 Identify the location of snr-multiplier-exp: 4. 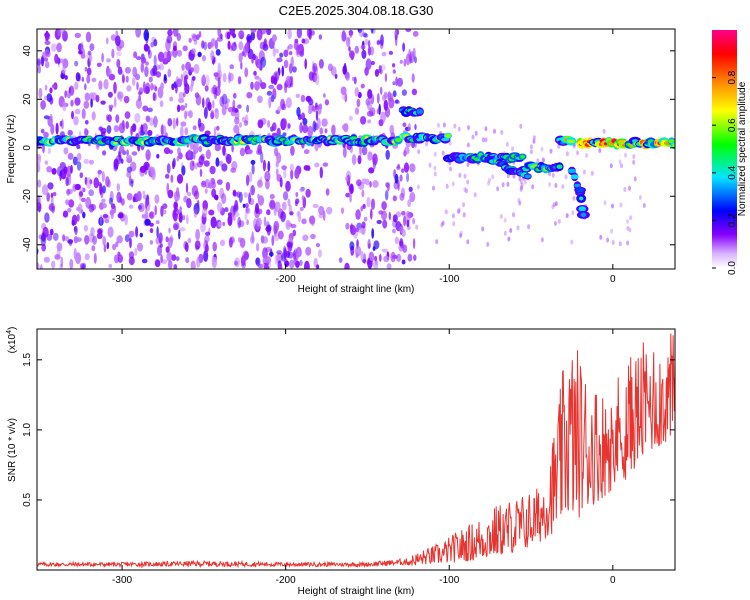
(9, 332).